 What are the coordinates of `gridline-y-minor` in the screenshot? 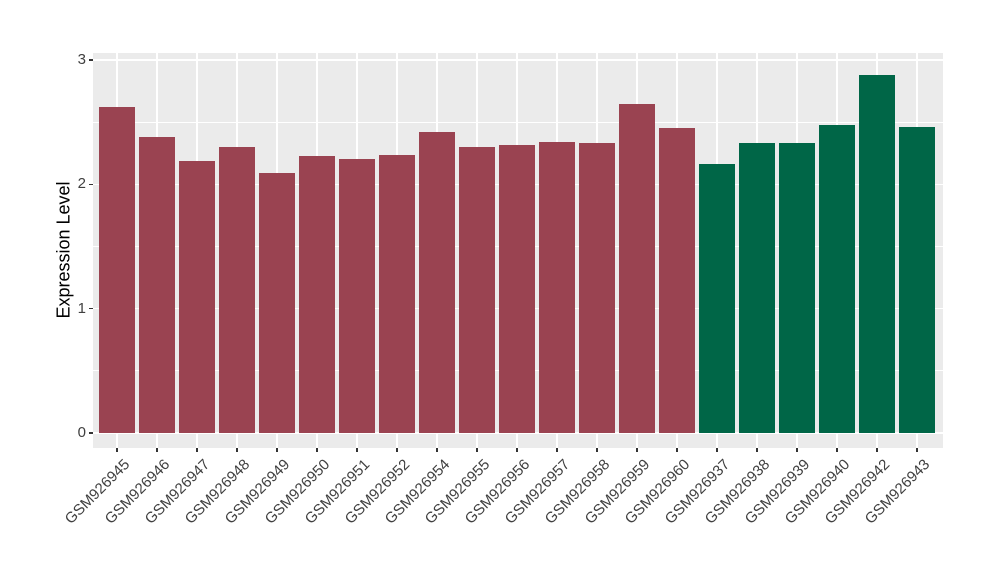 It's located at (518, 122).